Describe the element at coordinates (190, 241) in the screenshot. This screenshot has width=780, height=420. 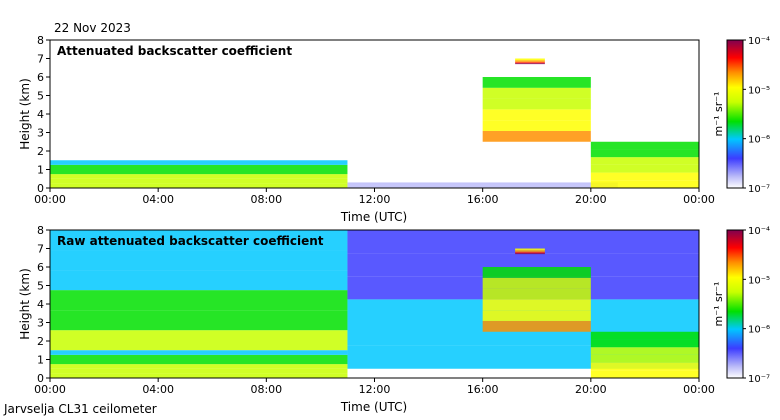
I see `panel-title: Raw attenuated backscatter coefficient` at that location.